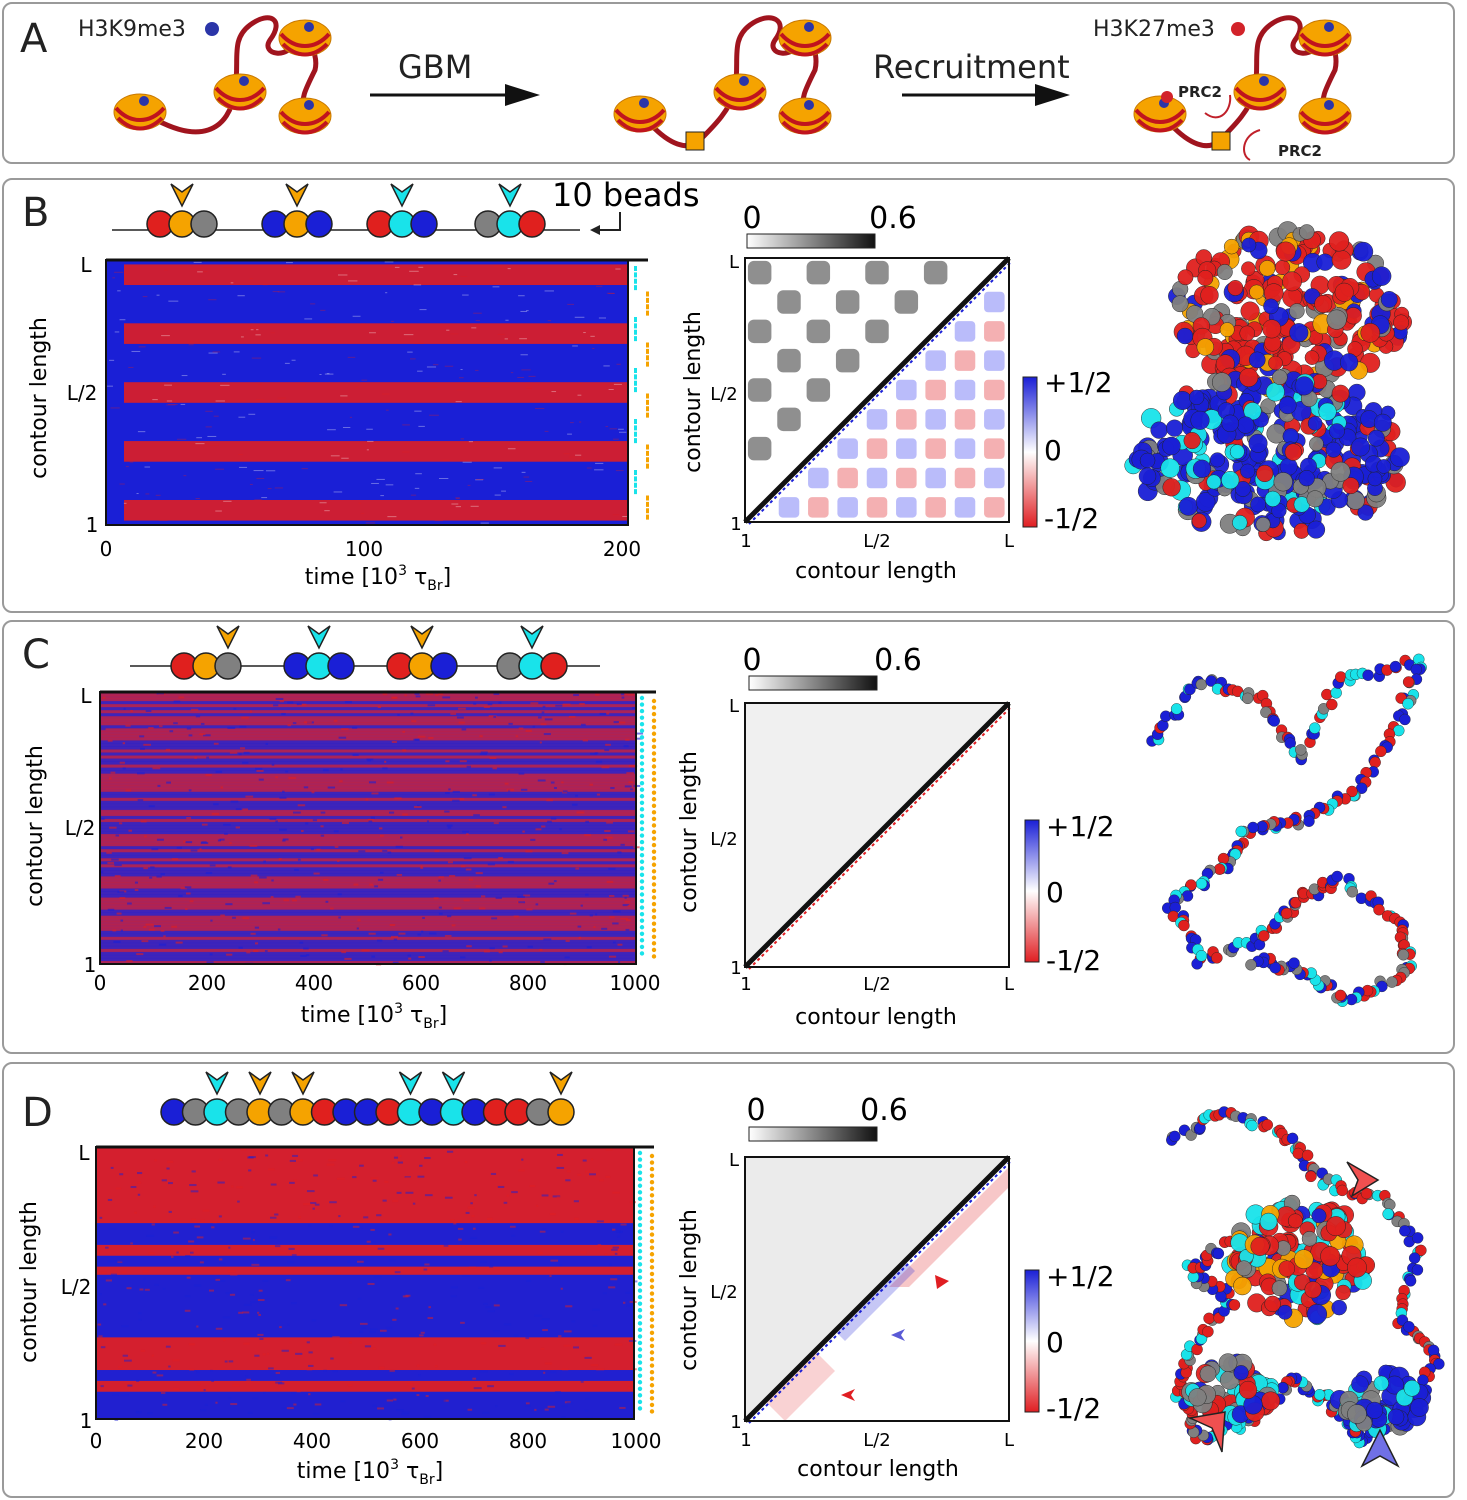  Describe the element at coordinates (1231, 1389) in the screenshot. I see `polymer-render-d-left` at that location.